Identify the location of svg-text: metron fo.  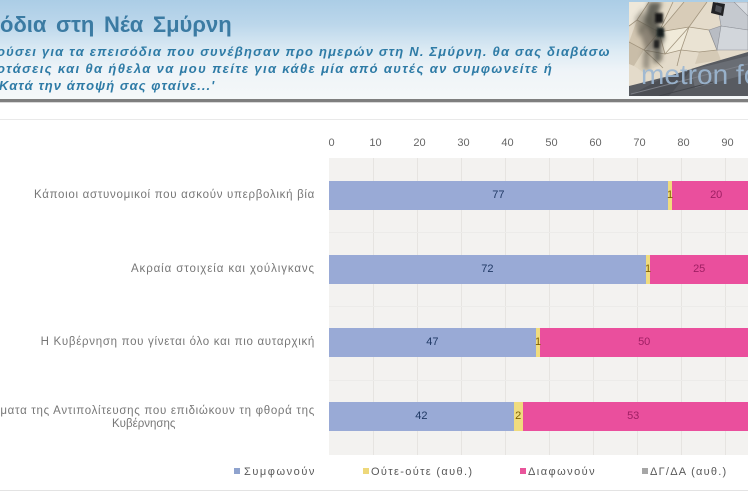
(694, 74).